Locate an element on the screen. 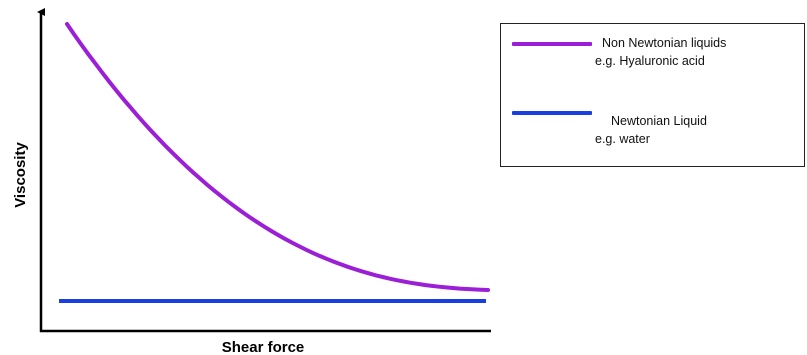  legend-example-newtonian: e.g. water is located at coordinates (622, 139).